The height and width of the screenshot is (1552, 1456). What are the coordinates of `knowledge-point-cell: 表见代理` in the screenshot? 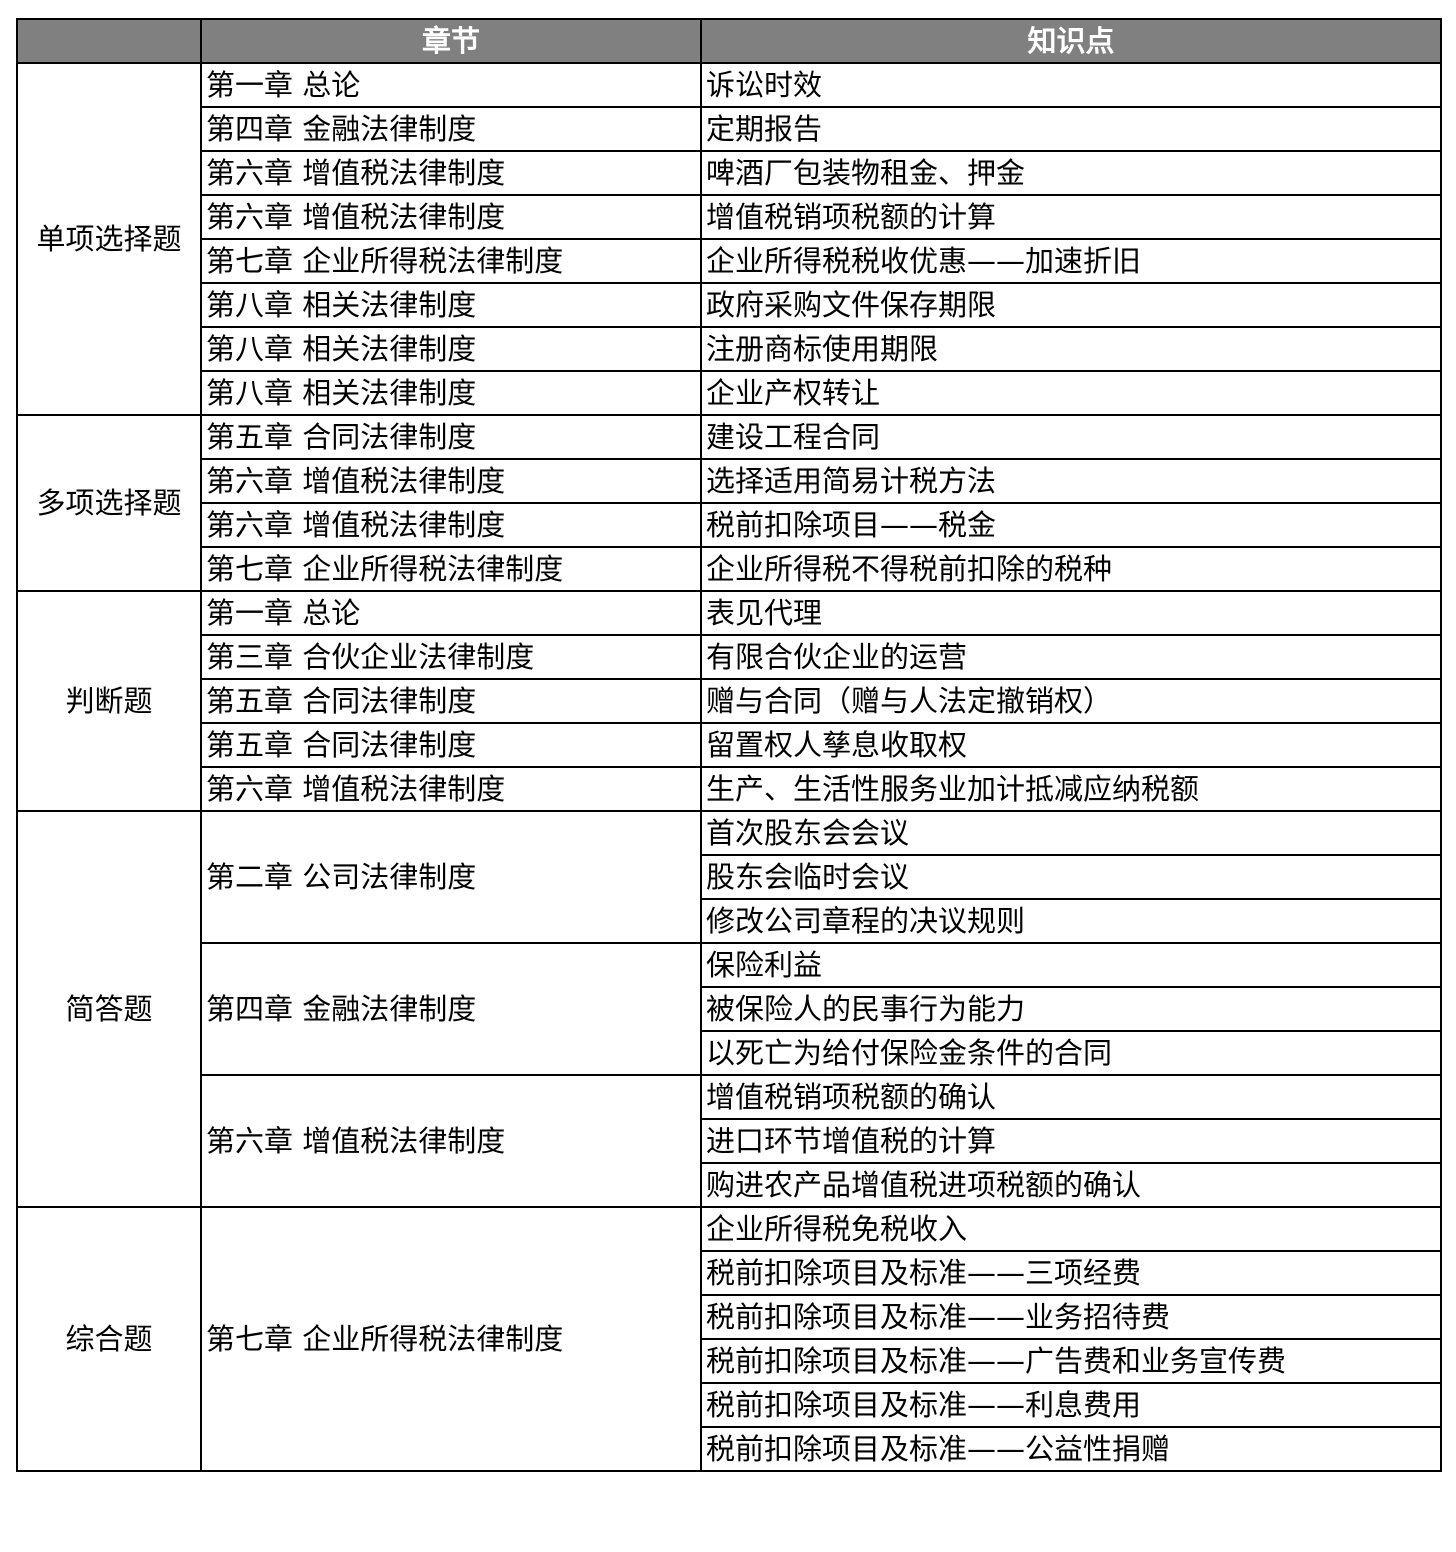 It's located at (1071, 613).